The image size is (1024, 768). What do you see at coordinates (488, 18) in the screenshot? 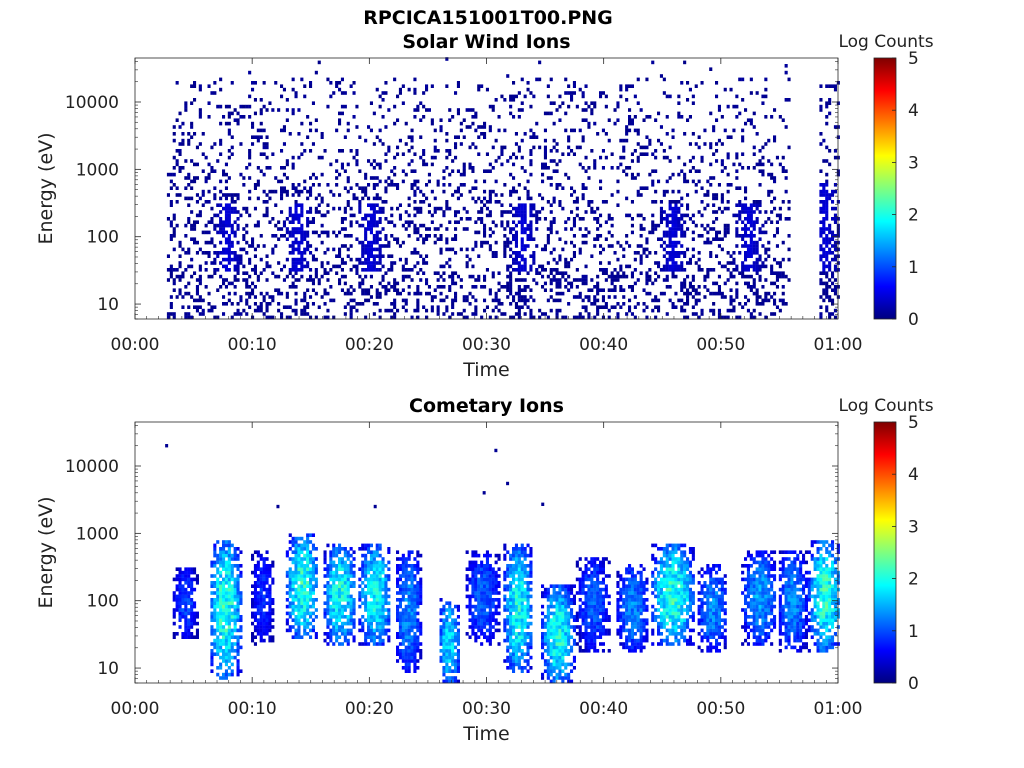
I see `figure-title: RPCICA151001T00.PNG` at bounding box center [488, 18].